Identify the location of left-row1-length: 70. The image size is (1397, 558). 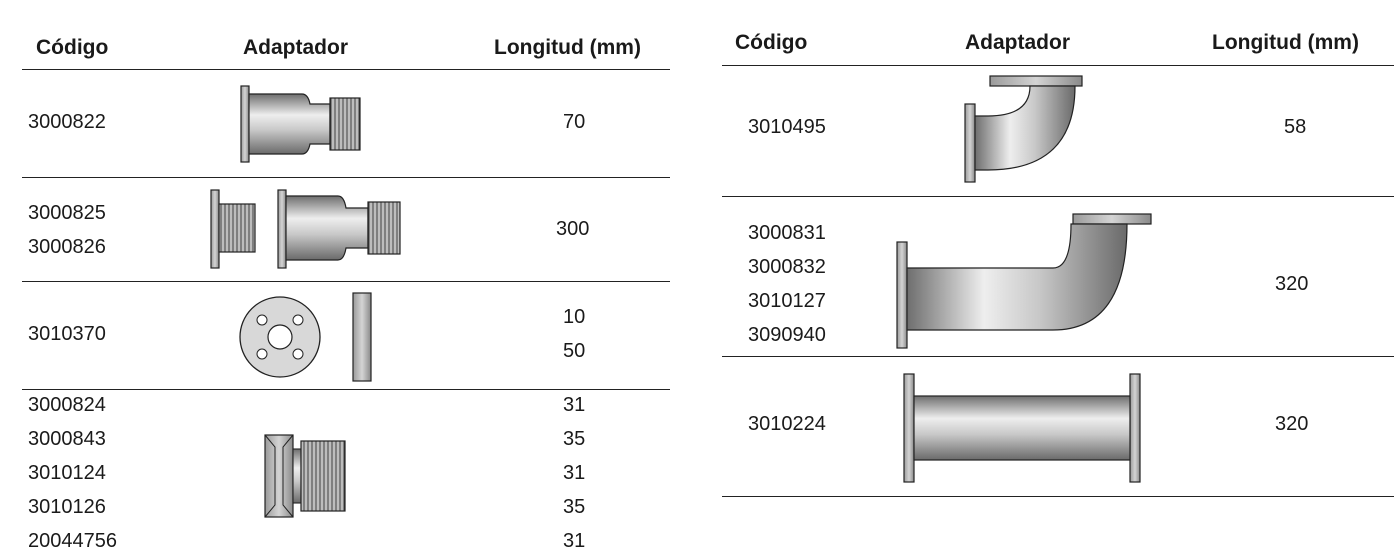
(574, 122).